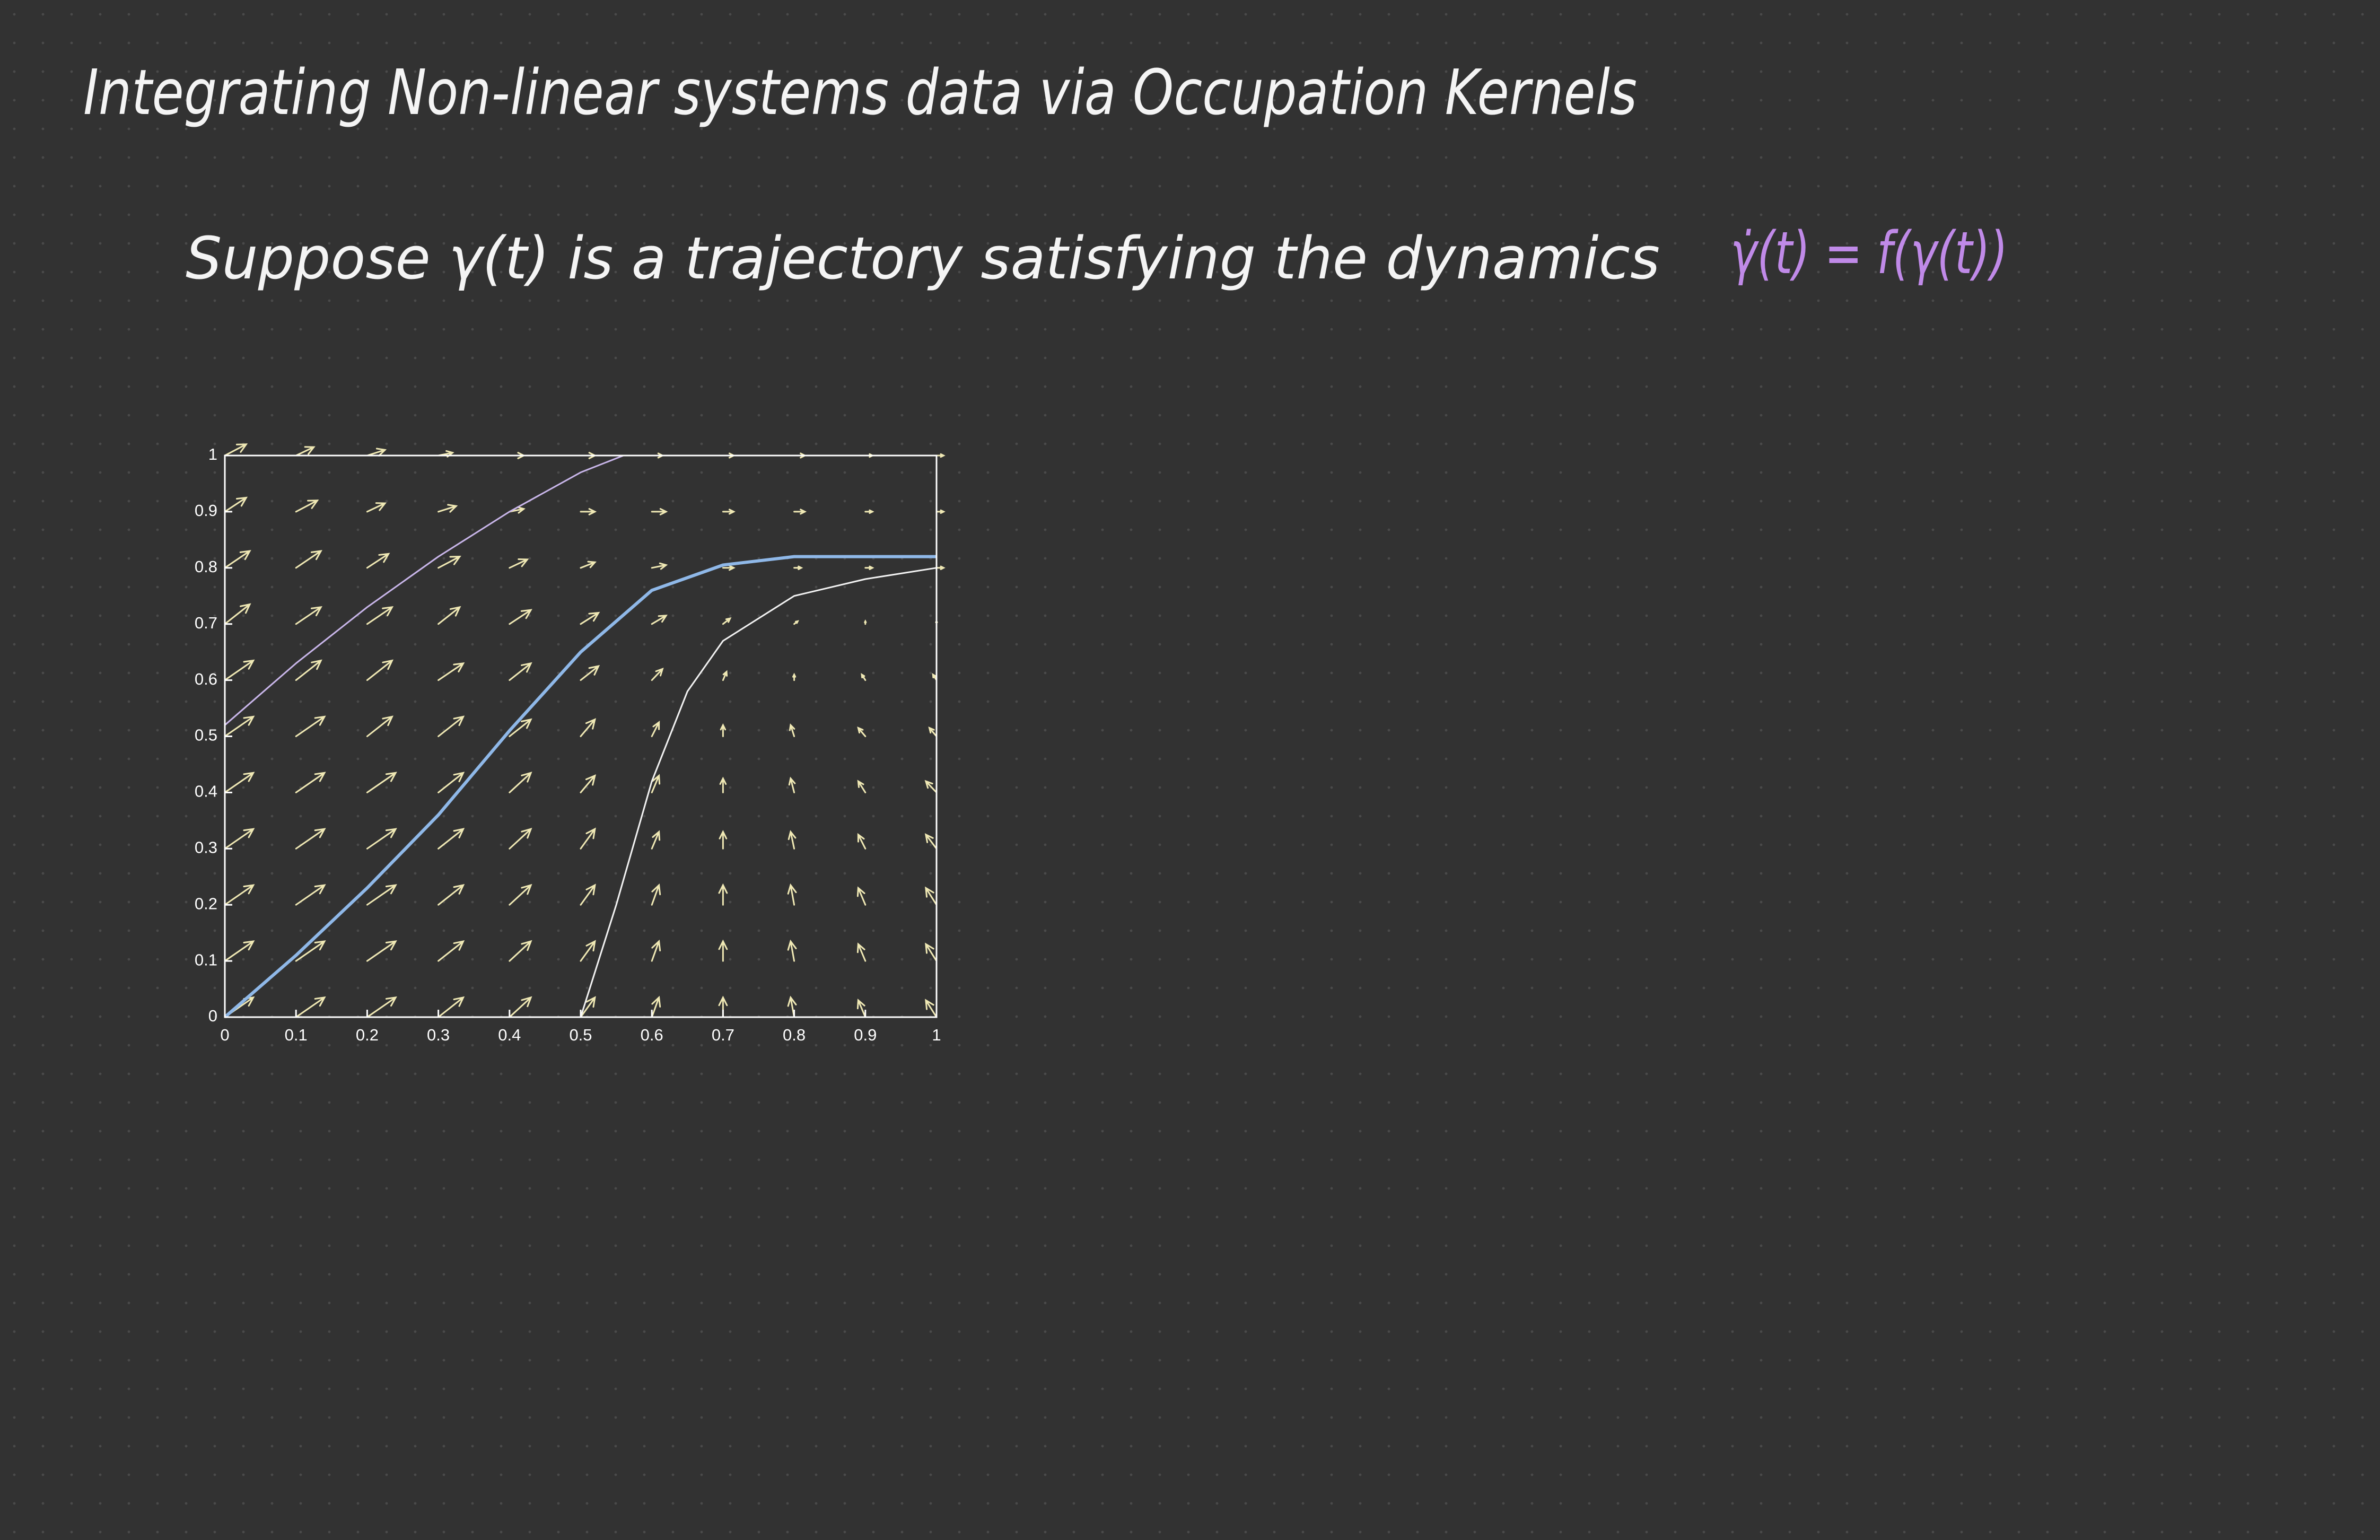 This screenshot has height=1540, width=2380. Describe the element at coordinates (206, 791) in the screenshot. I see `y-tick-label: 0.4` at that location.